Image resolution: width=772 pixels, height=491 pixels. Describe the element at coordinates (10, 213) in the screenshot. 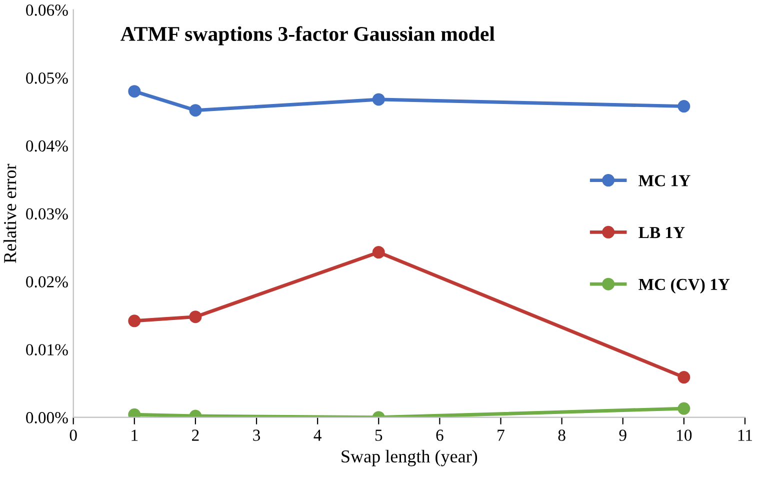

I see `y-axis-title: Relative error` at that location.